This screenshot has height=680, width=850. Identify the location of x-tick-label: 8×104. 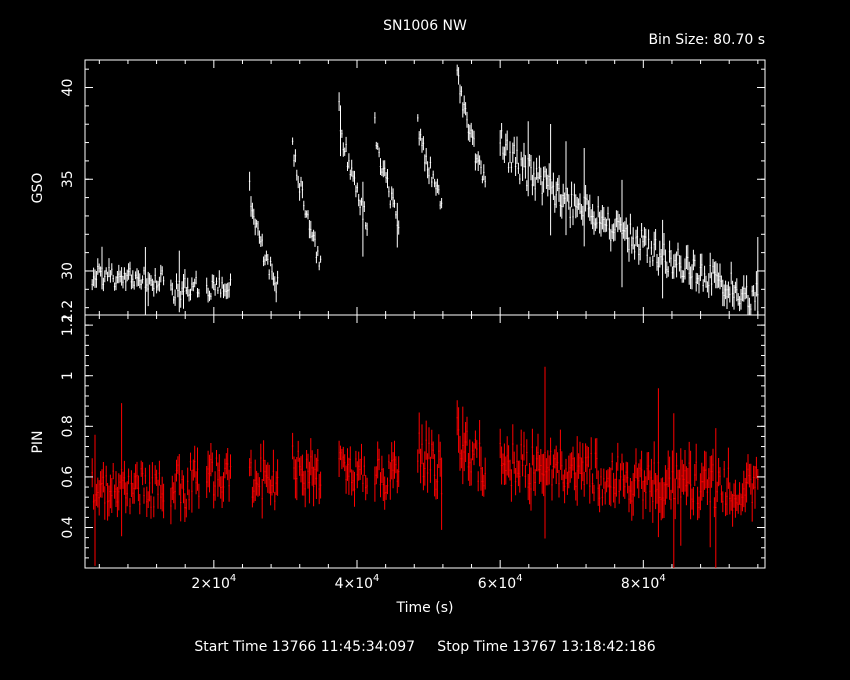
(643, 582).